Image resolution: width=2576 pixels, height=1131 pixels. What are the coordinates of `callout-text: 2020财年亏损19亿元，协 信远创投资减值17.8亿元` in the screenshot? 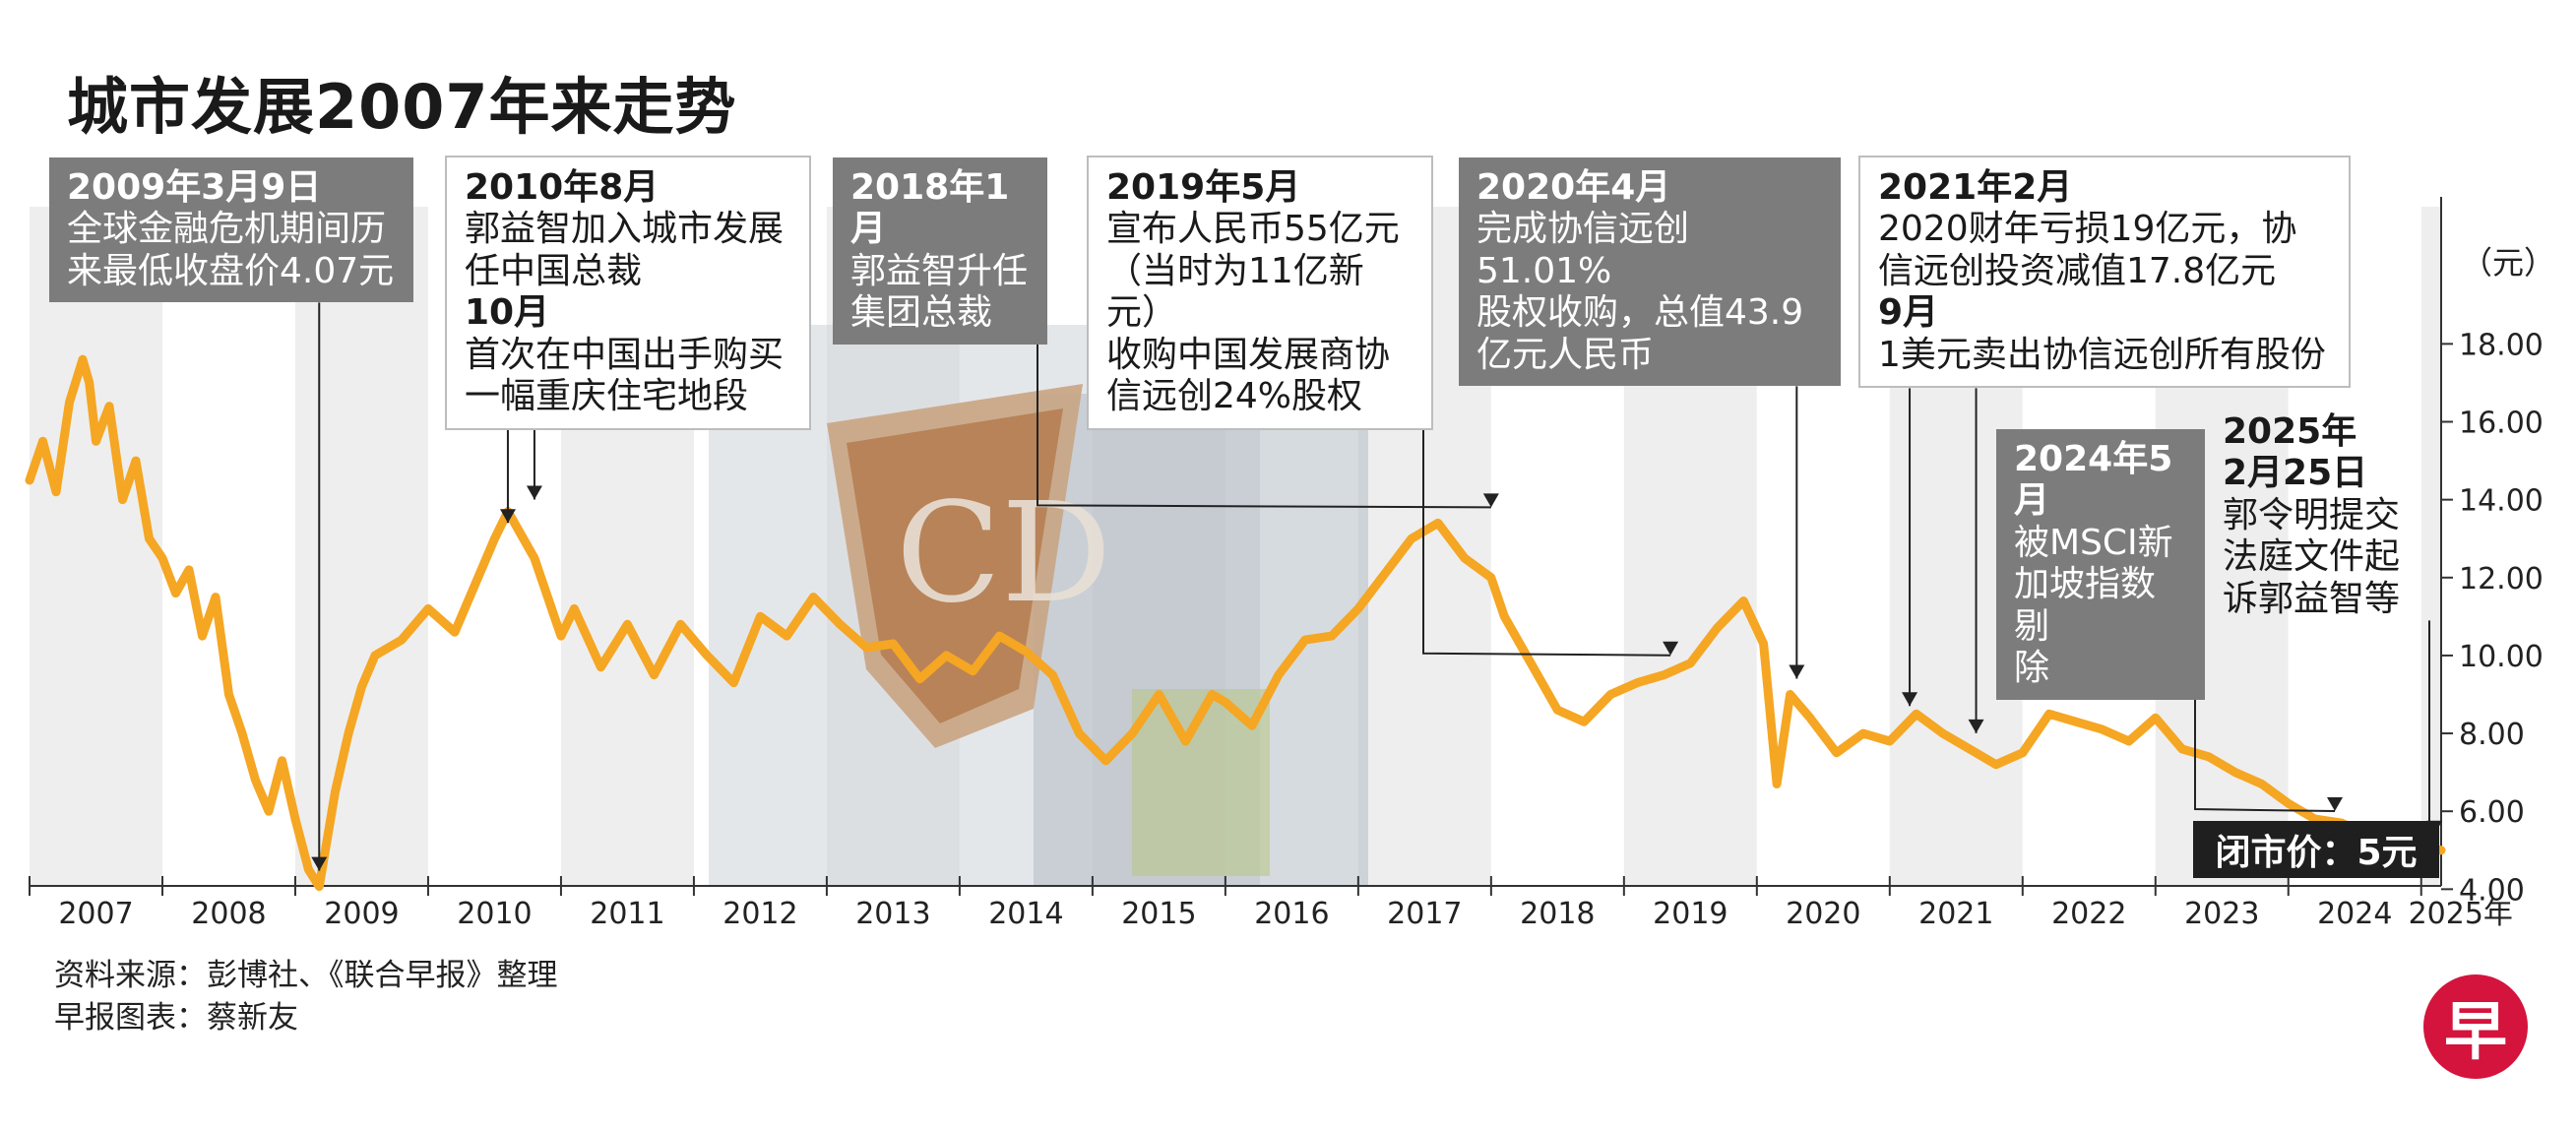 It's located at (2087, 250).